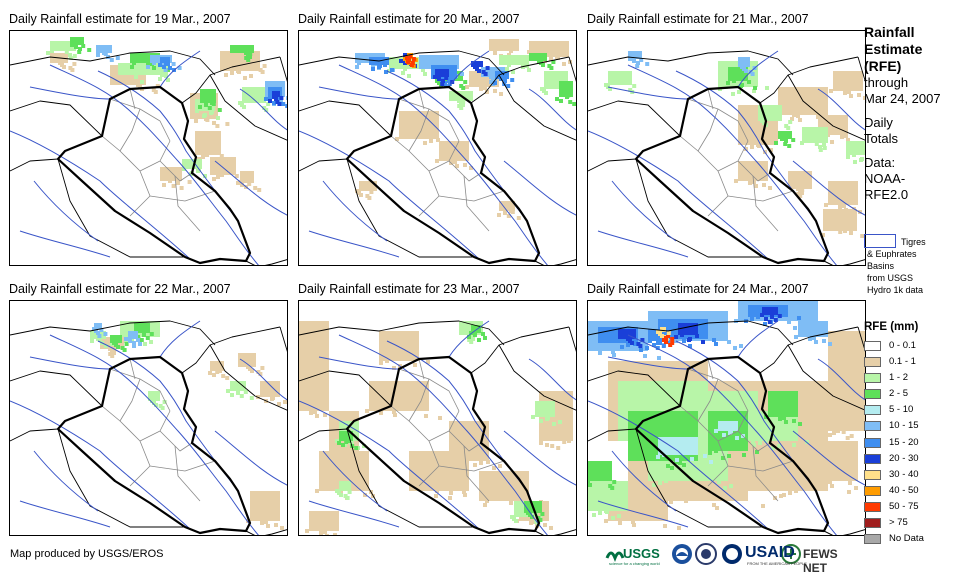  Describe the element at coordinates (706, 554) in the screenshot. I see `dhs-seal-icon` at that location.